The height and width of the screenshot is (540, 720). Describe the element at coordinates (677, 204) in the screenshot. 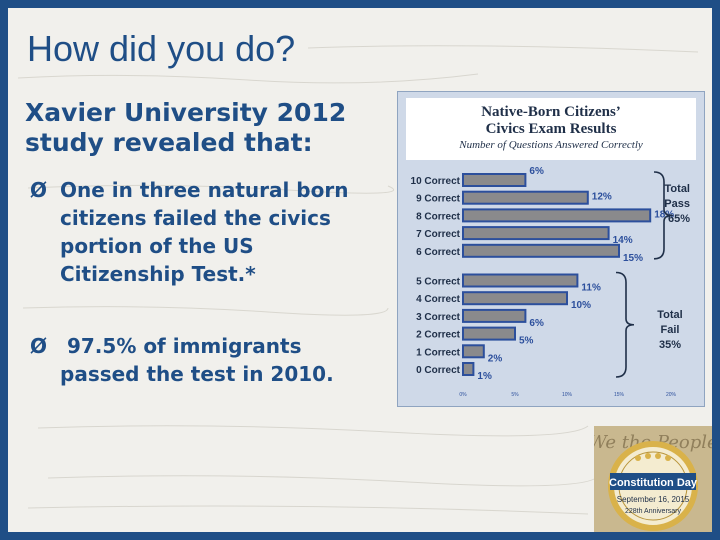

I see `pass-group-label: Pass` at that location.